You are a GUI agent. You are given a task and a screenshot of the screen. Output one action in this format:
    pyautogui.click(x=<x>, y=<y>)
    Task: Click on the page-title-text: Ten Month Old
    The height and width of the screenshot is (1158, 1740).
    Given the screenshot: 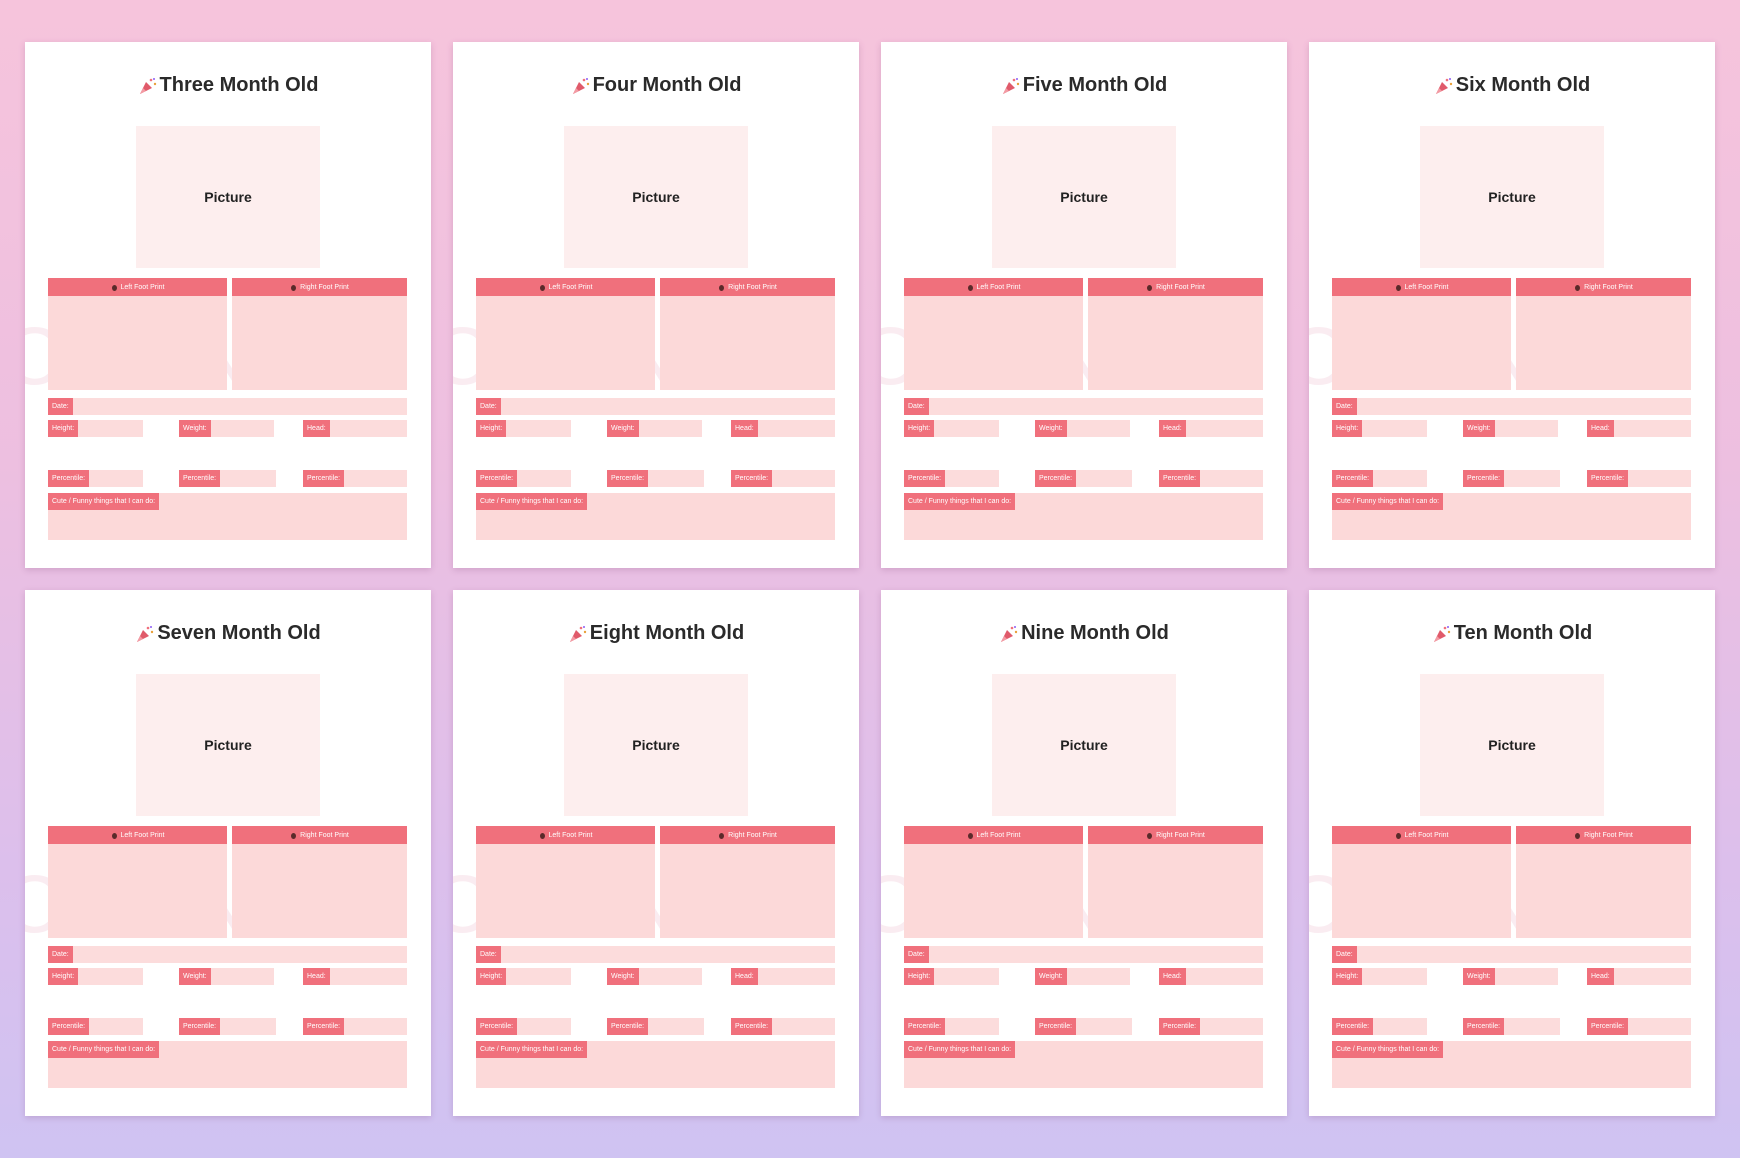 What is the action you would take?
    pyautogui.click(x=1523, y=633)
    